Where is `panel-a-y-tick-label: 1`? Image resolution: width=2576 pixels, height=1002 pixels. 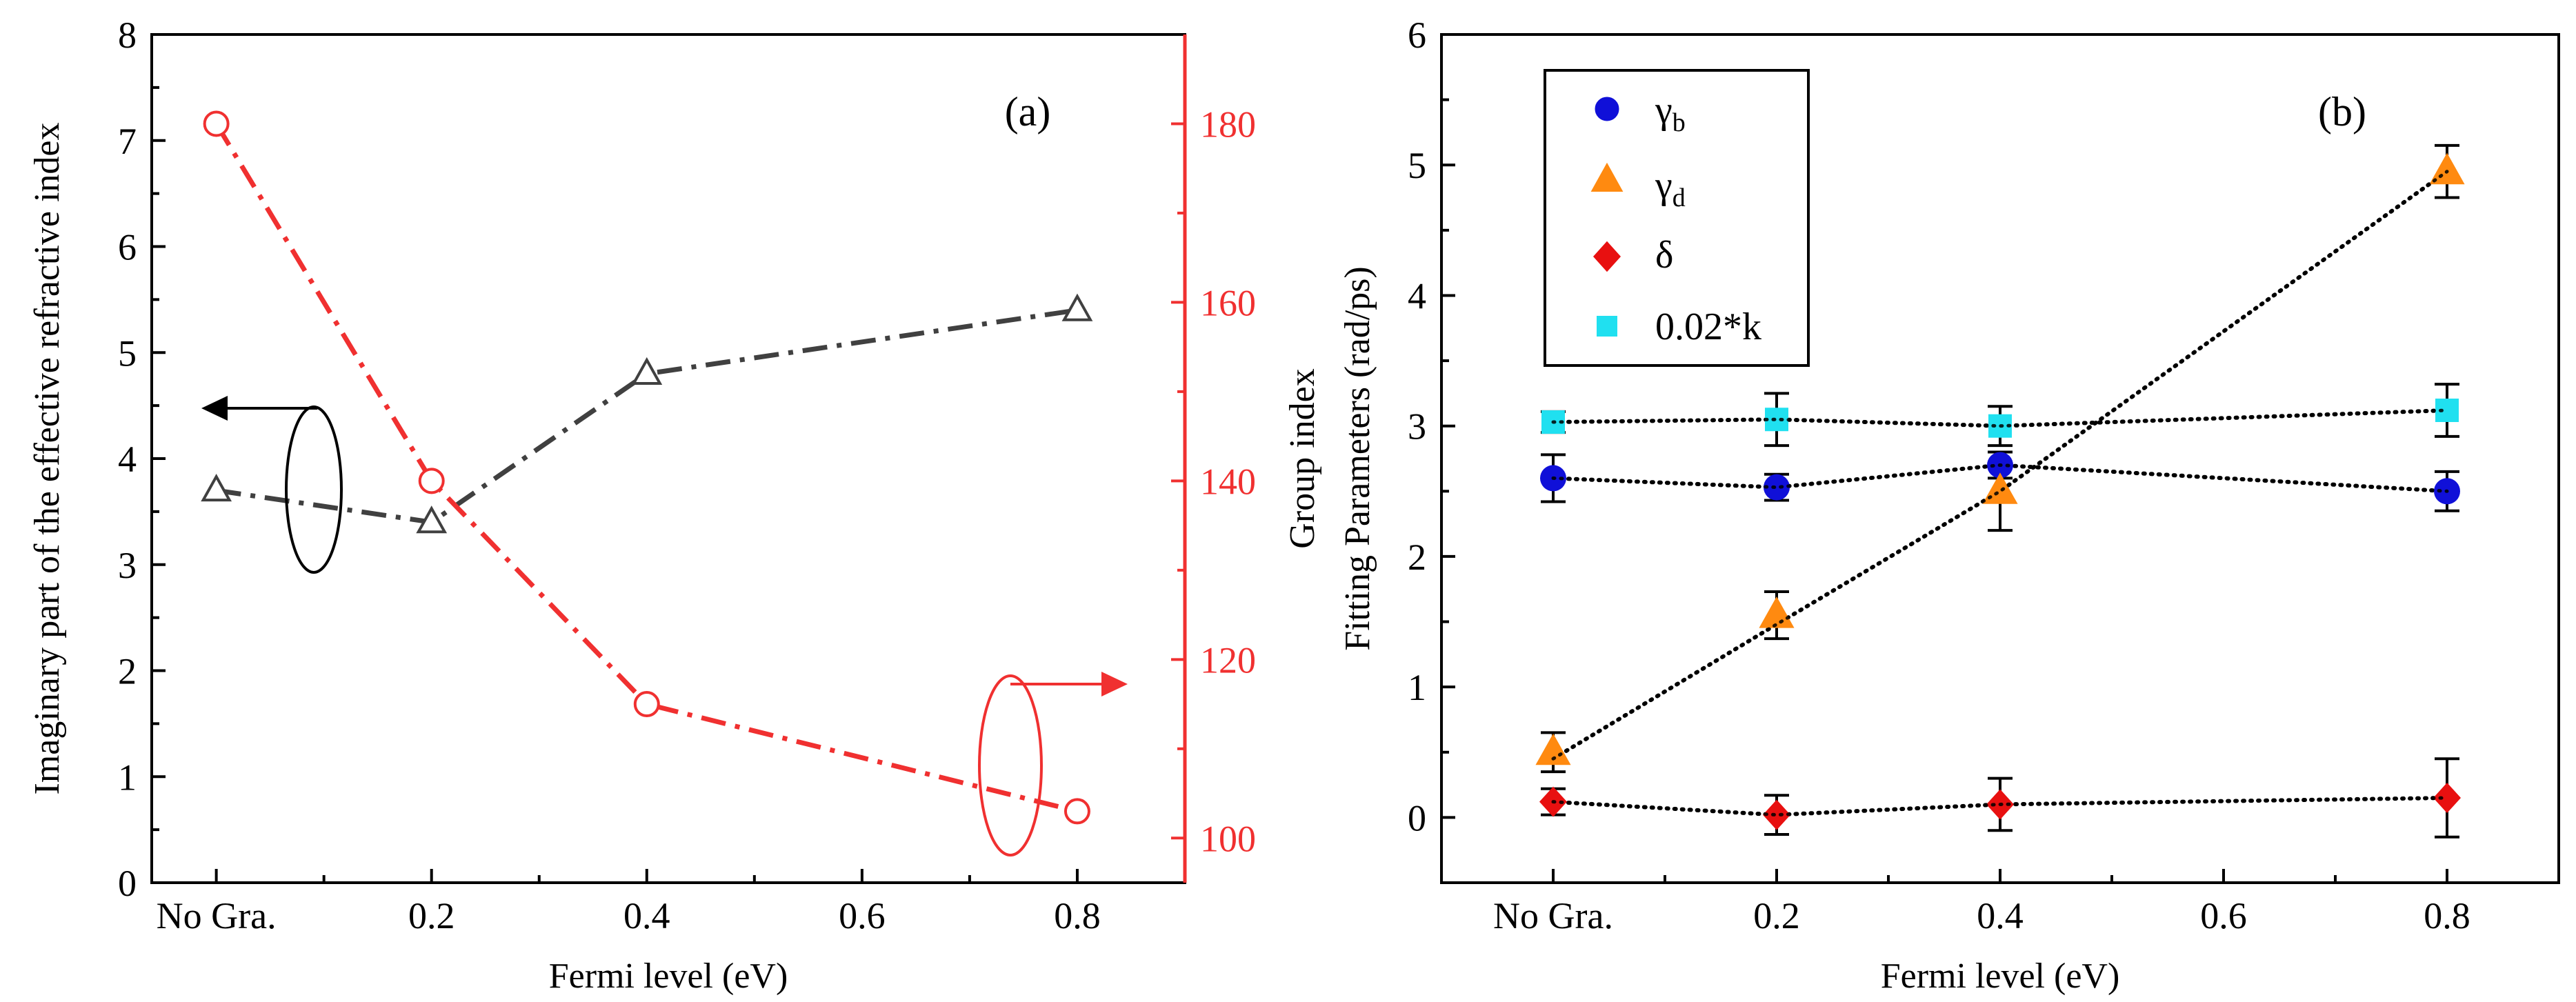 panel-a-y-tick-label: 1 is located at coordinates (128, 777).